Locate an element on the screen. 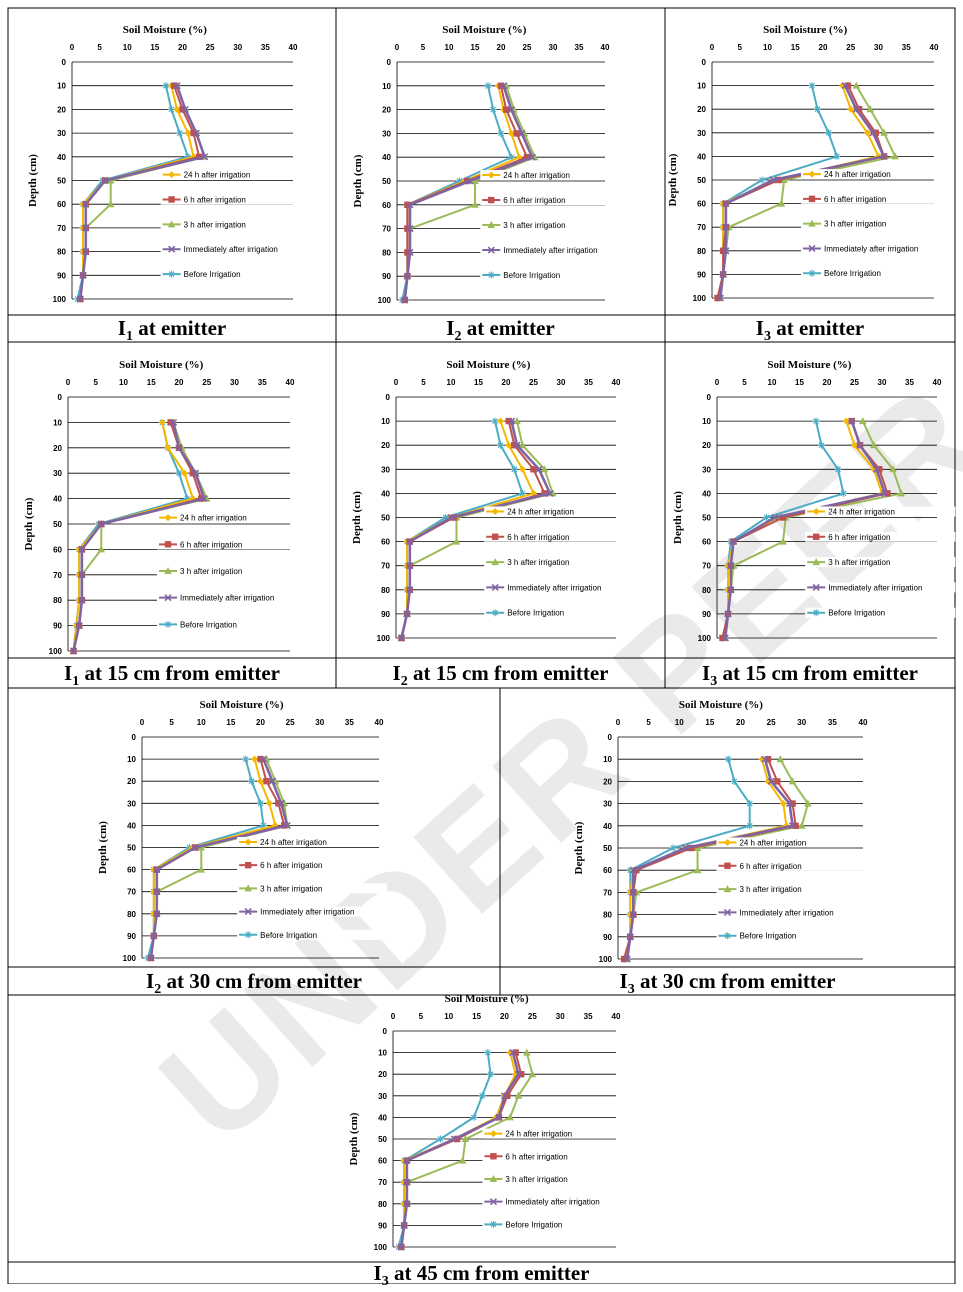  x-tick-label: 5 is located at coordinates (423, 47).